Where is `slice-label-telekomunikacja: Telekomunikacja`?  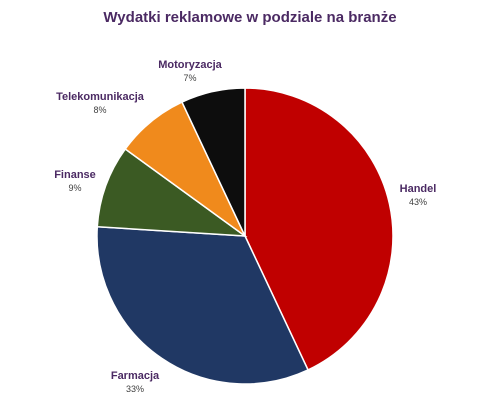 slice-label-telekomunikacja: Telekomunikacja is located at coordinates (100, 97).